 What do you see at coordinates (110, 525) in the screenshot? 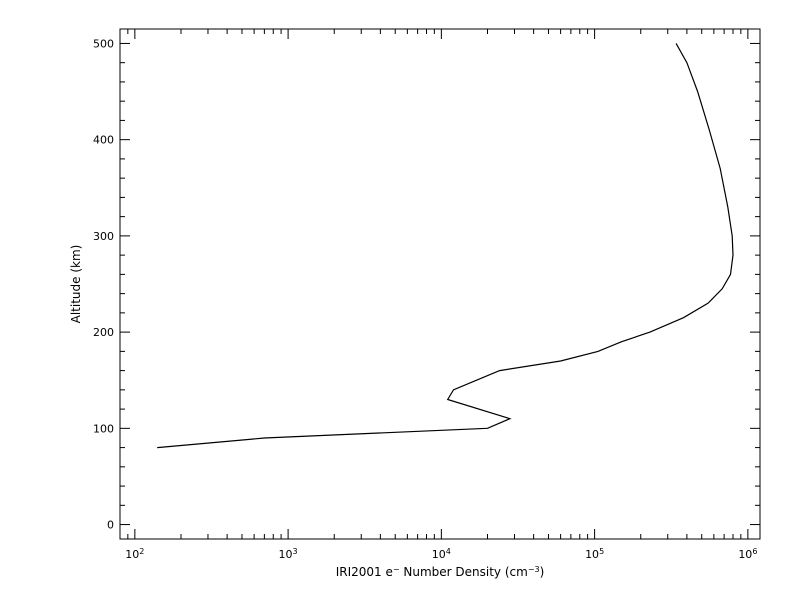
I see `y-tick-label: 0` at bounding box center [110, 525].